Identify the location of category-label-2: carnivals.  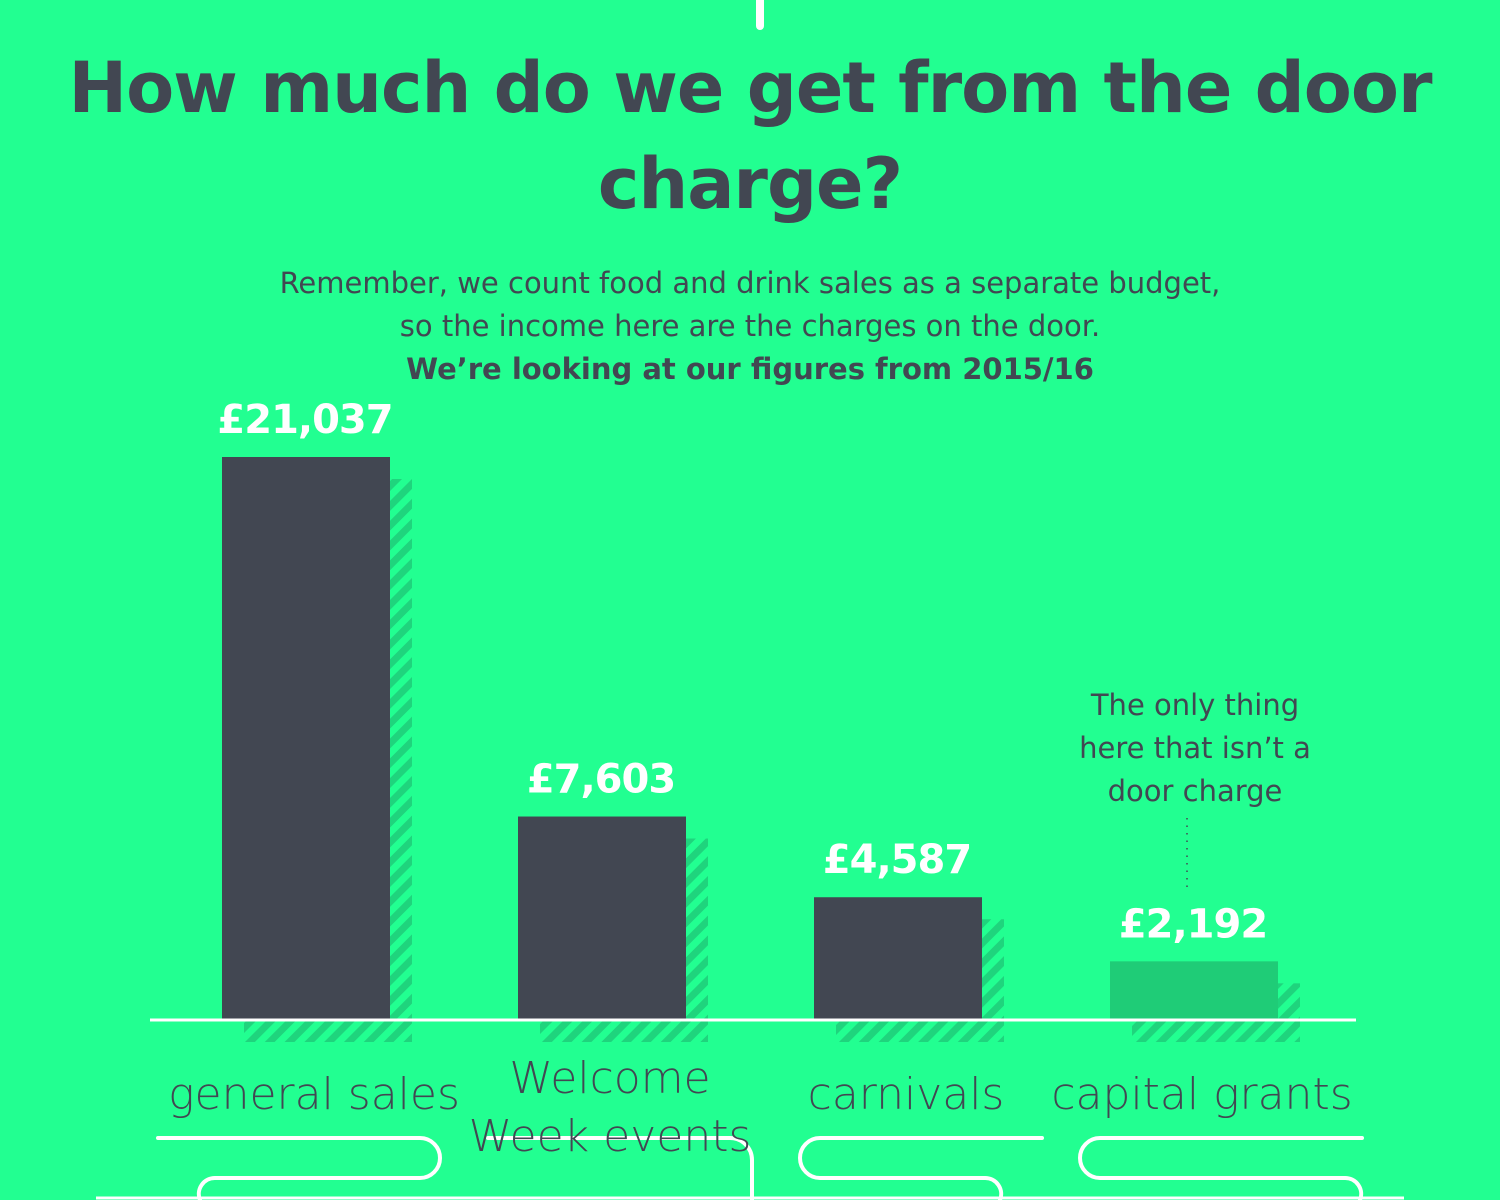
(906, 1095).